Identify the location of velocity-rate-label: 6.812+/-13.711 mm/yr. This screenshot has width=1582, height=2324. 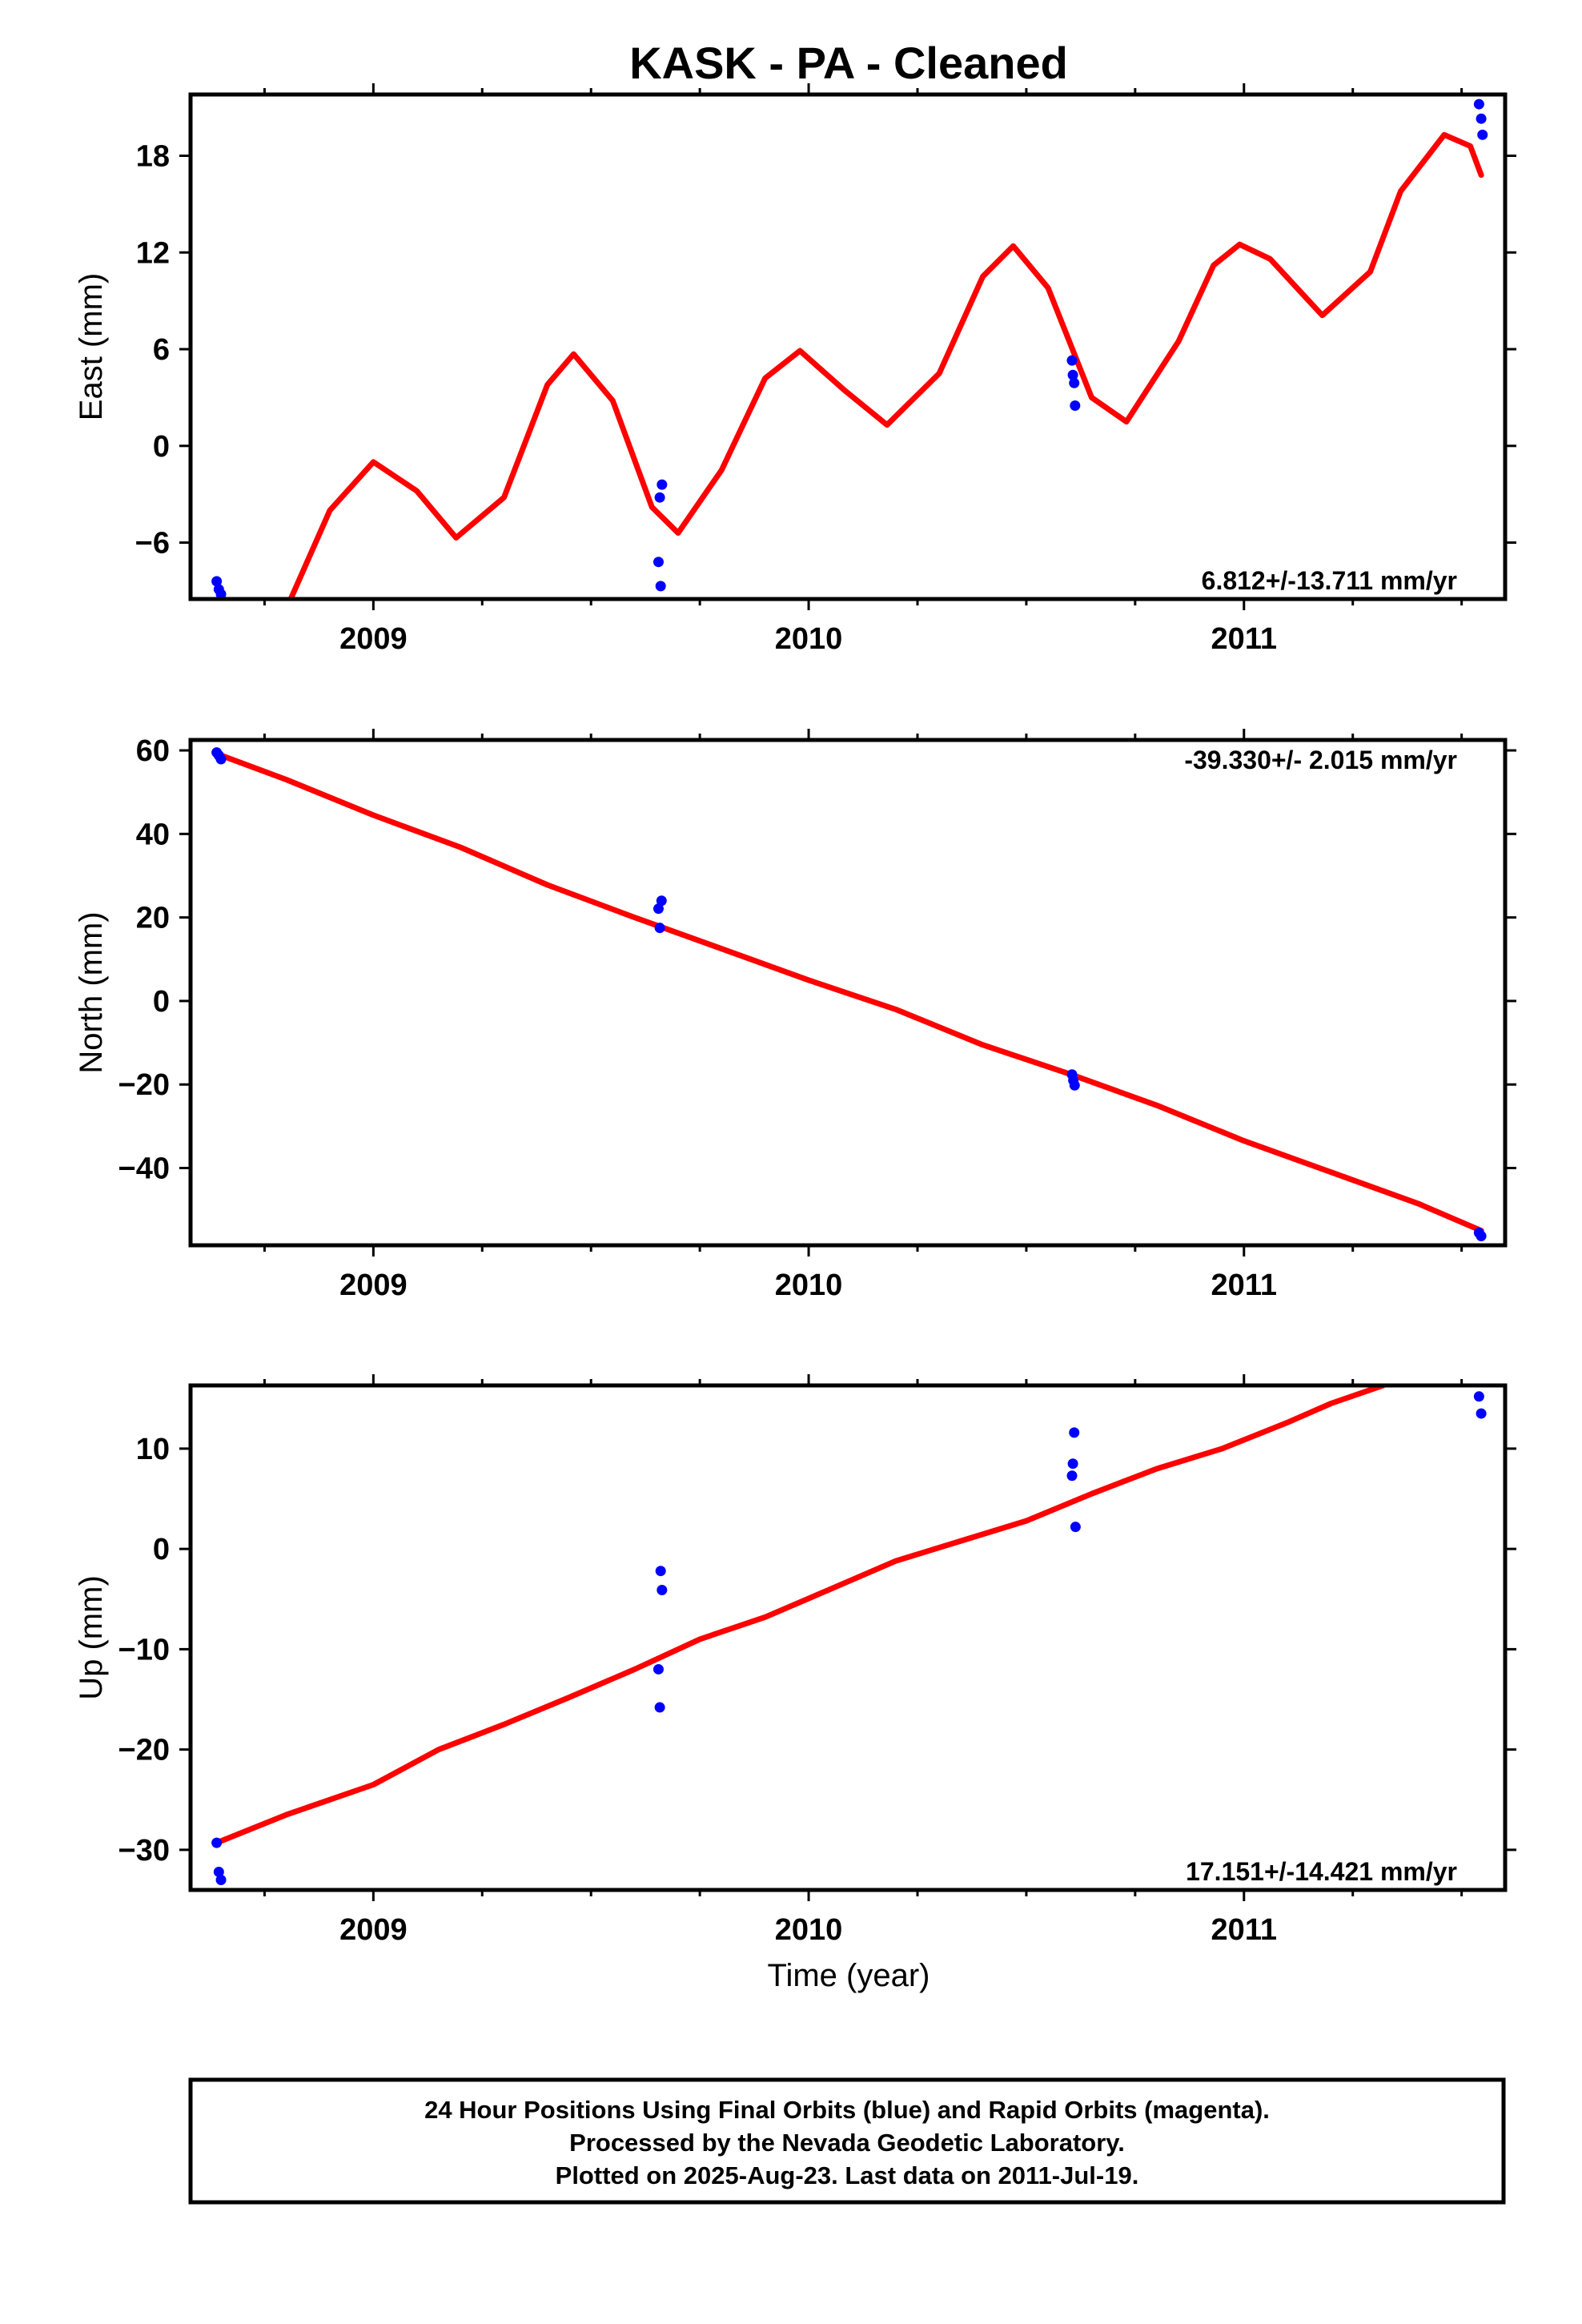
(1329, 580).